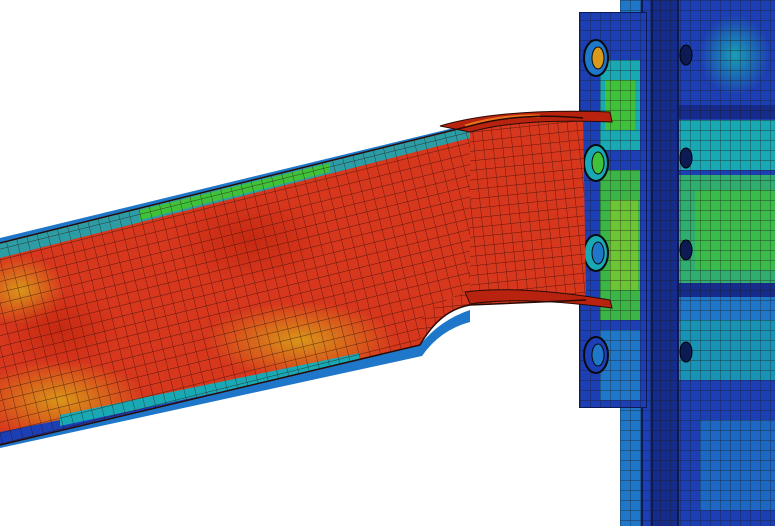 The image size is (775, 526). Describe the element at coordinates (686, 203) in the screenshot. I see `column-bolts` at that location.